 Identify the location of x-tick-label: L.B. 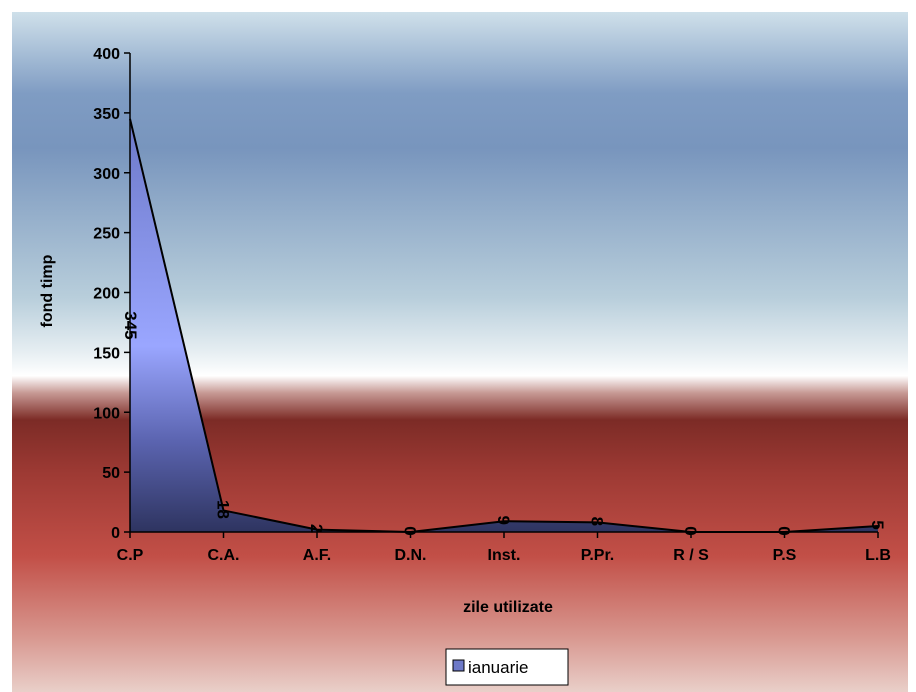
(878, 555).